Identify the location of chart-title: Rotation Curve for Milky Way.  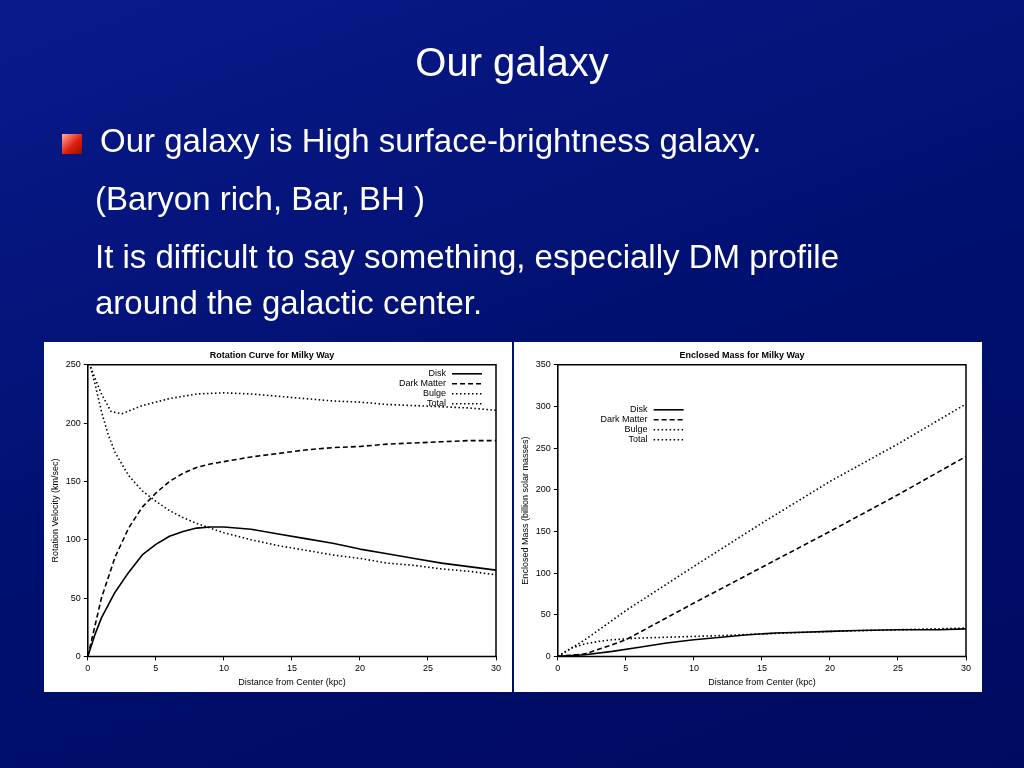
(272, 354).